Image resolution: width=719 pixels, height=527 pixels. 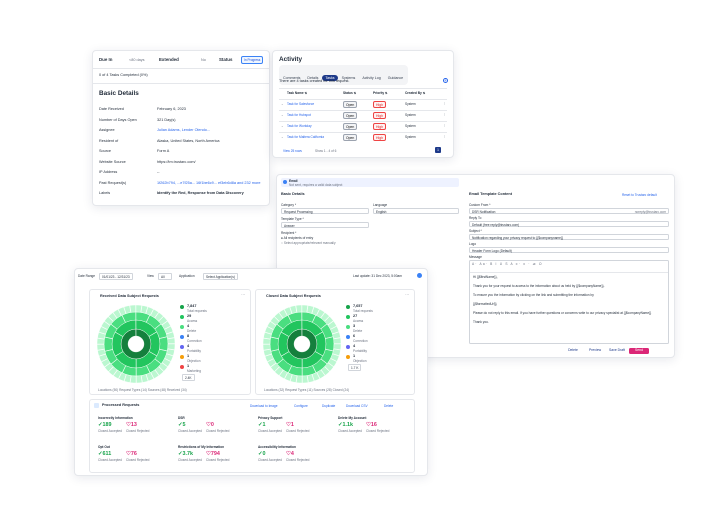 What do you see at coordinates (325, 225) in the screenshot?
I see `template-type-select: Answer` at bounding box center [325, 225].